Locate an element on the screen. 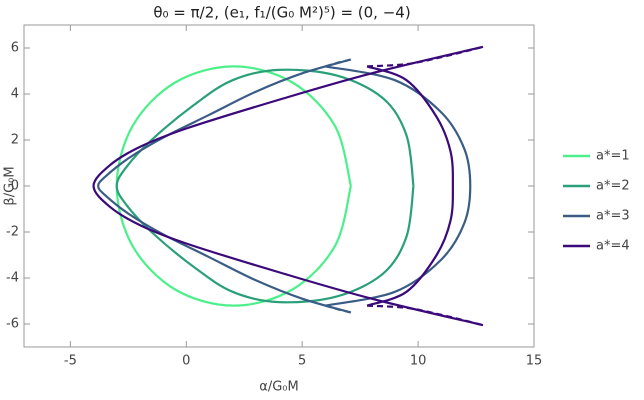 The width and height of the screenshot is (644, 400). x-tick-label: -5 is located at coordinates (70, 361).